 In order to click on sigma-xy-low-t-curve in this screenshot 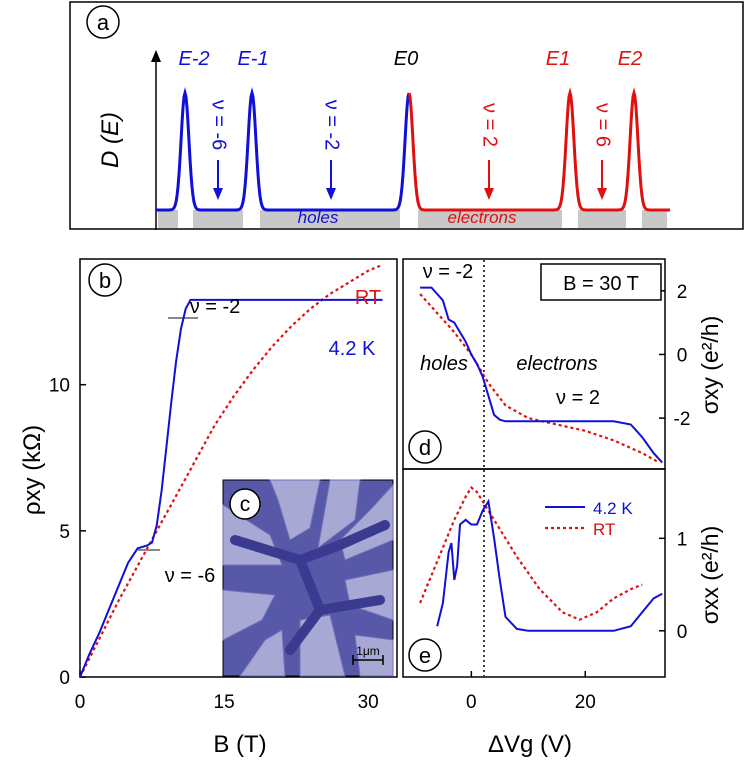, I will do `click(541, 375)`.